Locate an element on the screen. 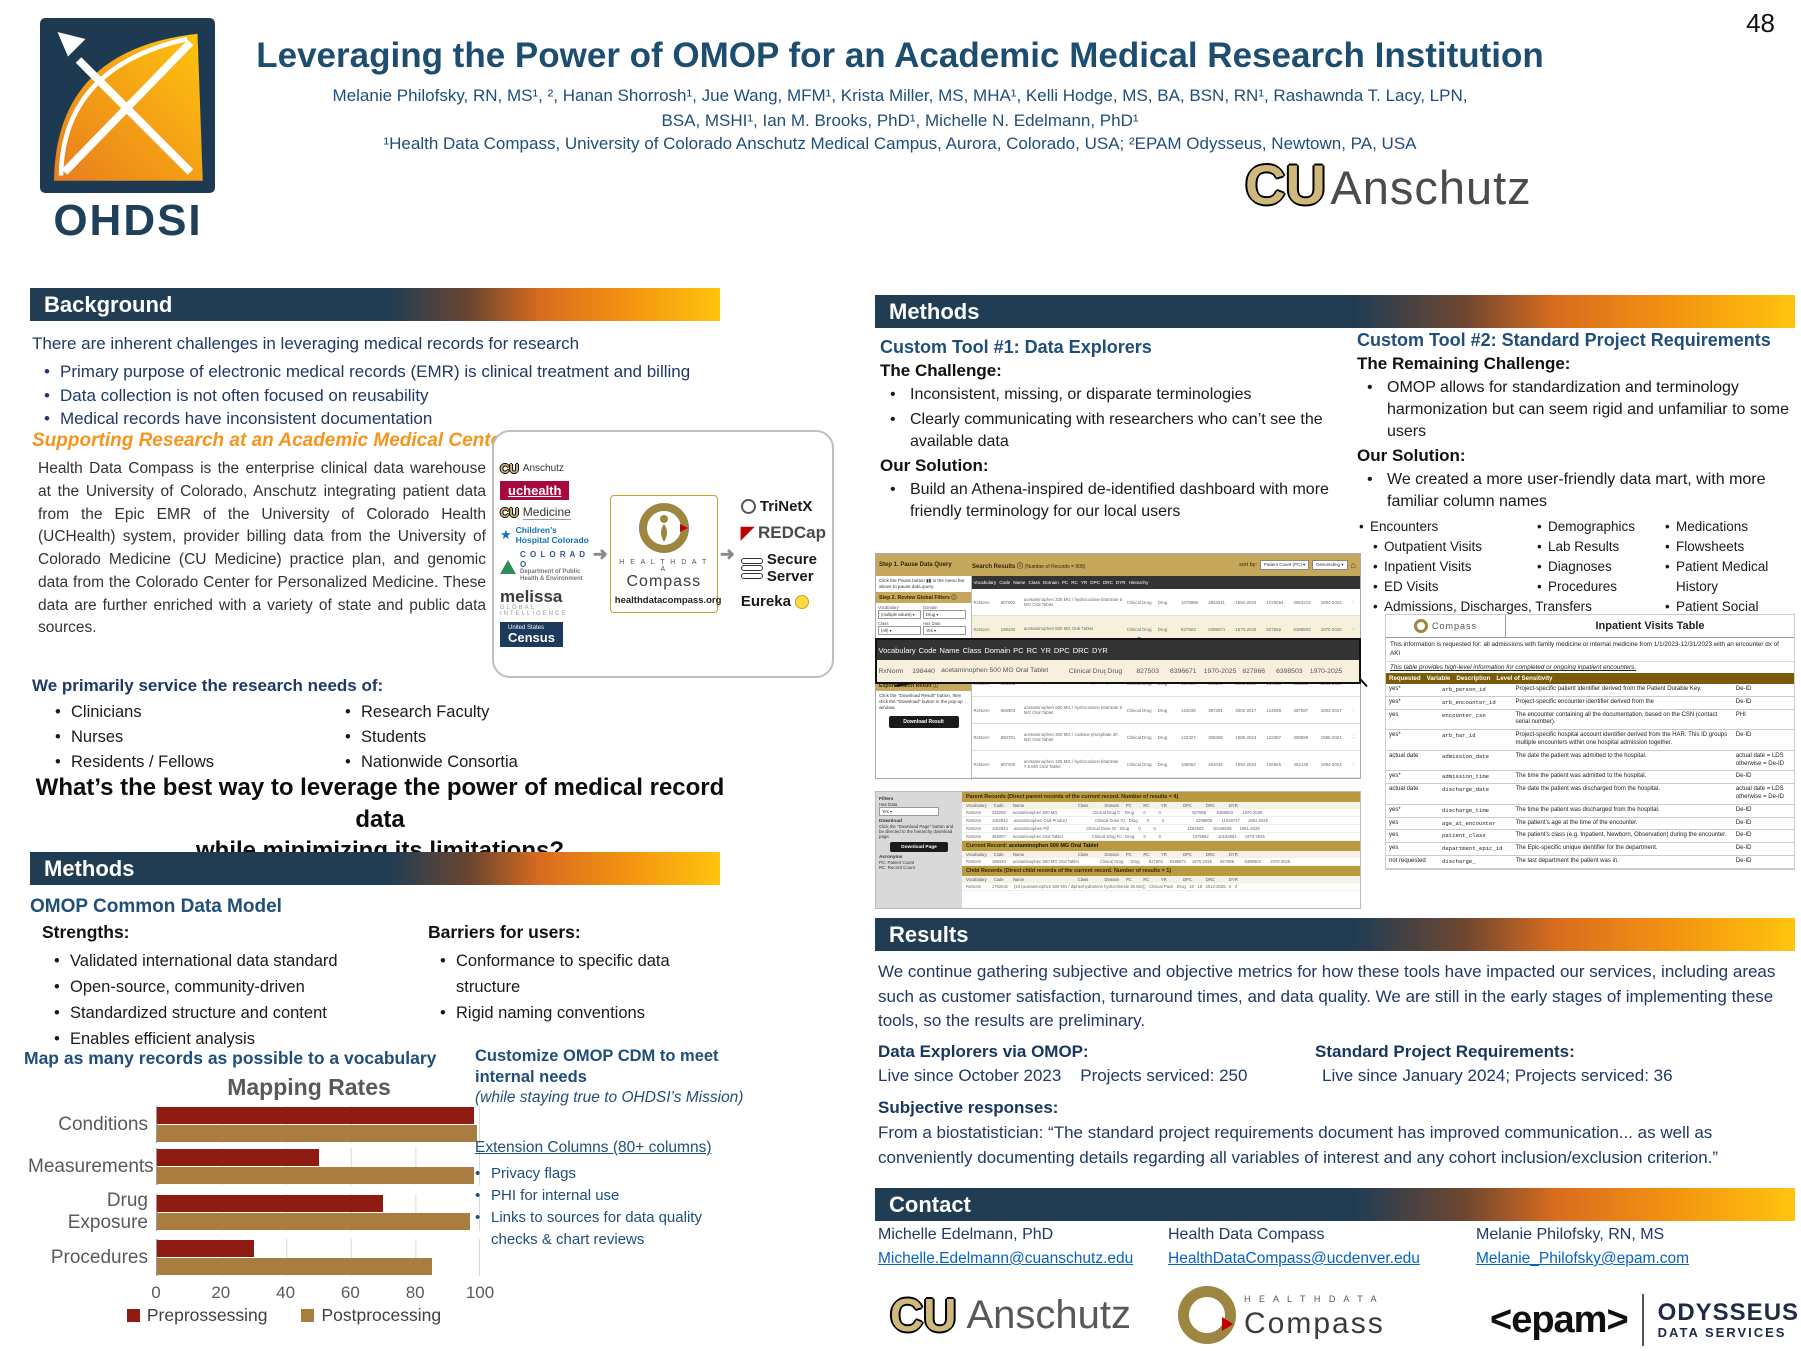 This screenshot has width=1801, height=1351. footer-cu-anschutz-logo: CU Anschutz is located at coordinates (1010, 1315).